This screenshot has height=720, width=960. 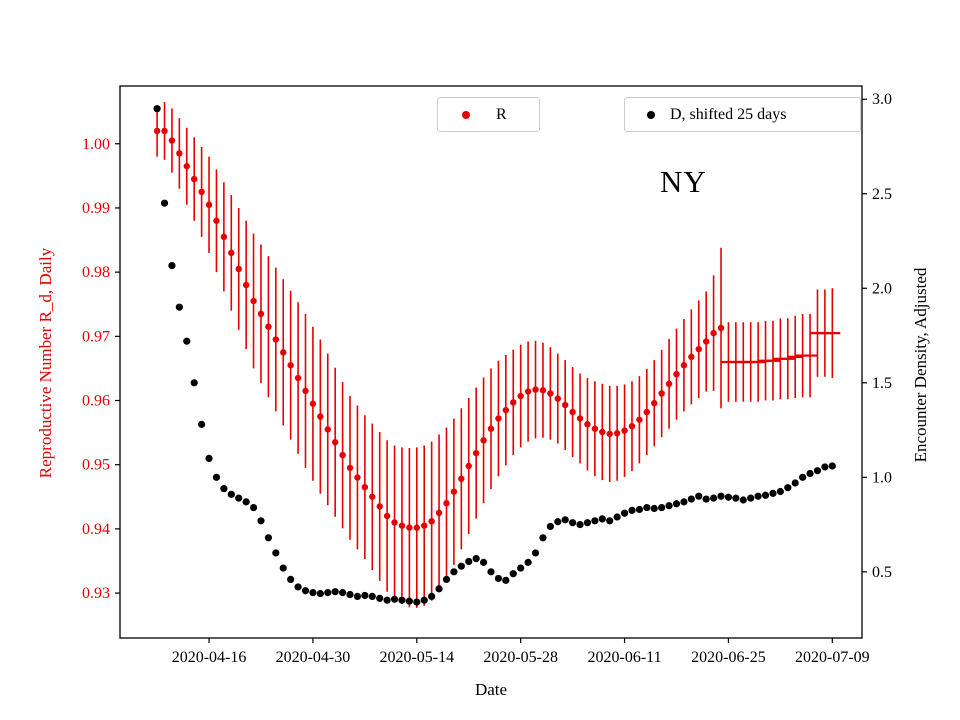 What do you see at coordinates (313, 657) in the screenshot?
I see `x-tick-label: 2020-04-30` at bounding box center [313, 657].